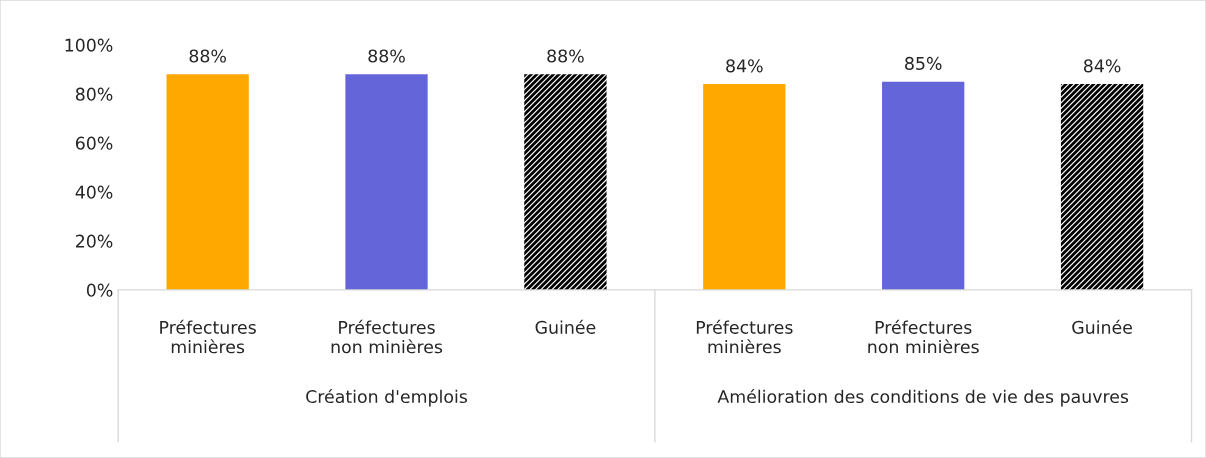  What do you see at coordinates (94, 143) in the screenshot?
I see `y-tick-label: 60%` at bounding box center [94, 143].